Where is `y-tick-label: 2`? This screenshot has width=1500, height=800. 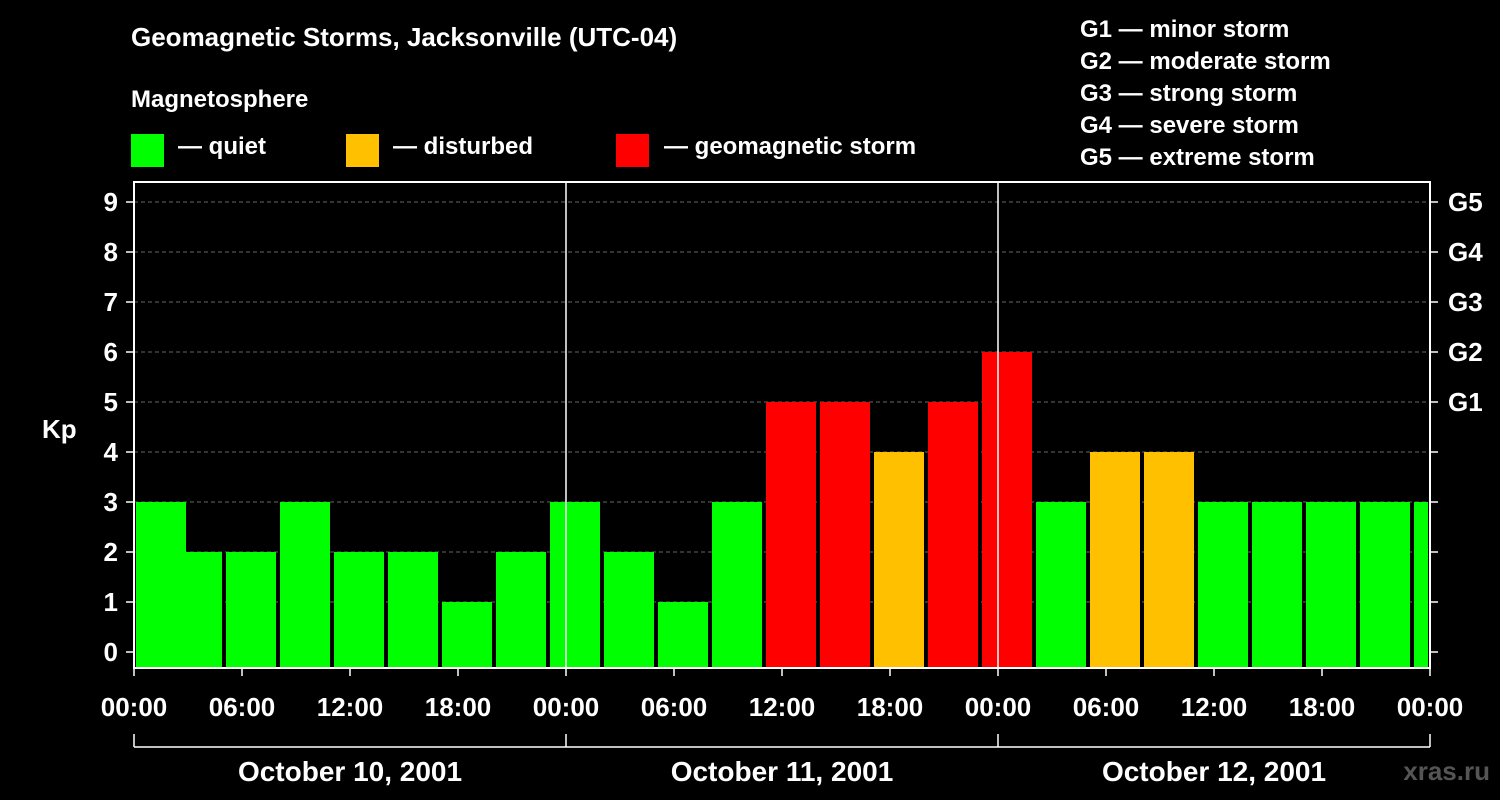 y-tick-label: 2 is located at coordinates (111, 552).